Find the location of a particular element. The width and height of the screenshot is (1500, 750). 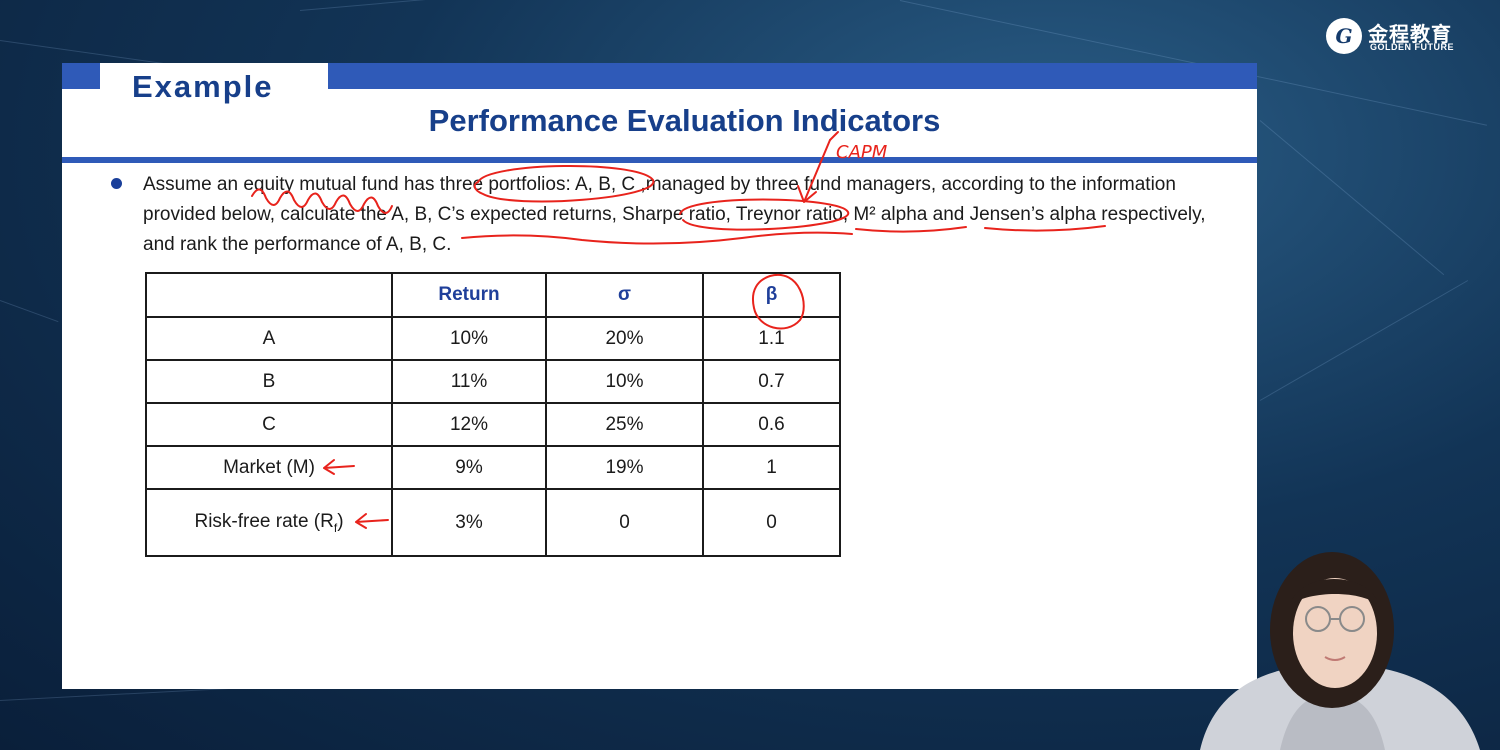

table-cell: 1 is located at coordinates (771, 467).